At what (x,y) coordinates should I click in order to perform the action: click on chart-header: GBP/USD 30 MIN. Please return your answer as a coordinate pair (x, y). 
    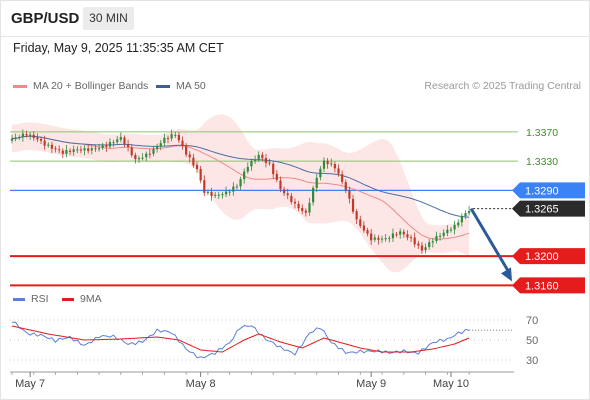
    Looking at the image, I should click on (295, 18).